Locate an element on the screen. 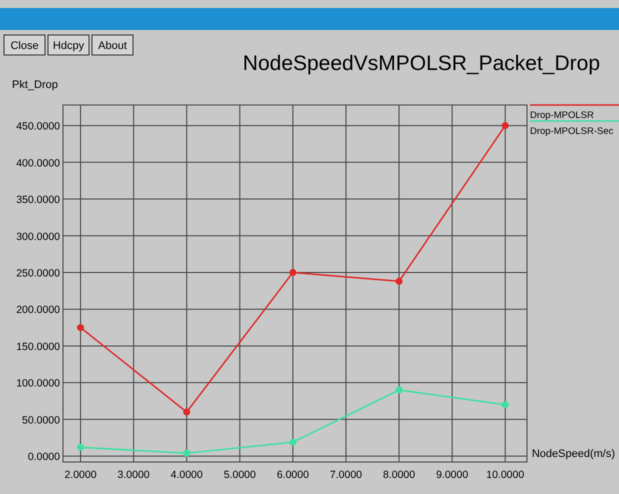 The width and height of the screenshot is (619, 494). y-tick-label: 200.0000 is located at coordinates (38, 310).